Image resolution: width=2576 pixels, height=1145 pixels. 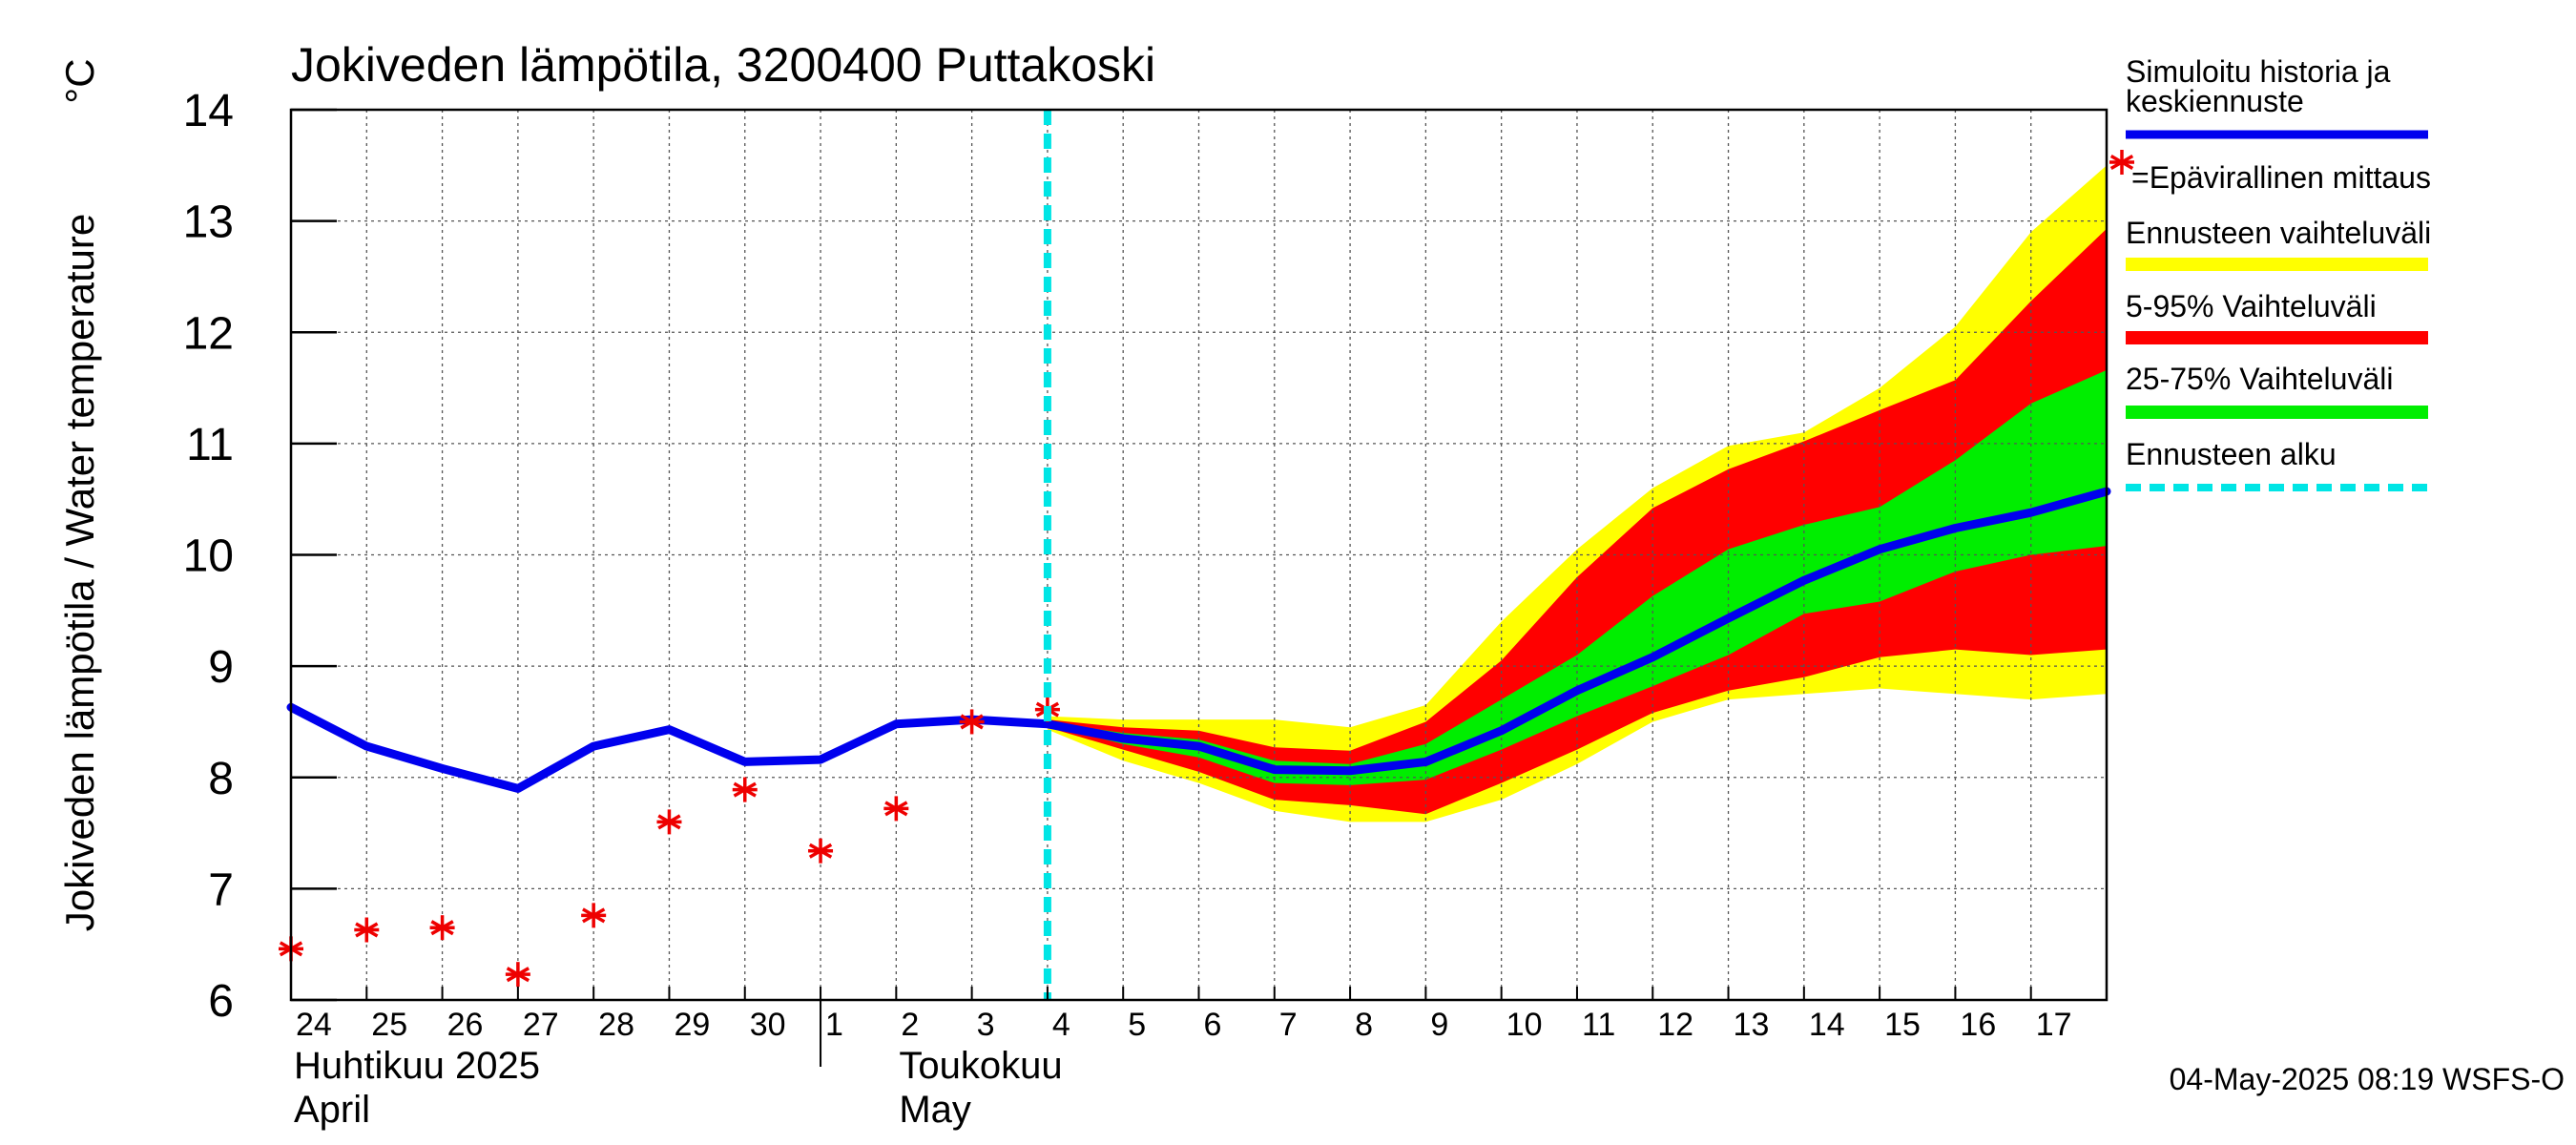 What do you see at coordinates (389, 1025) in the screenshot?
I see `x-day-label: 25` at bounding box center [389, 1025].